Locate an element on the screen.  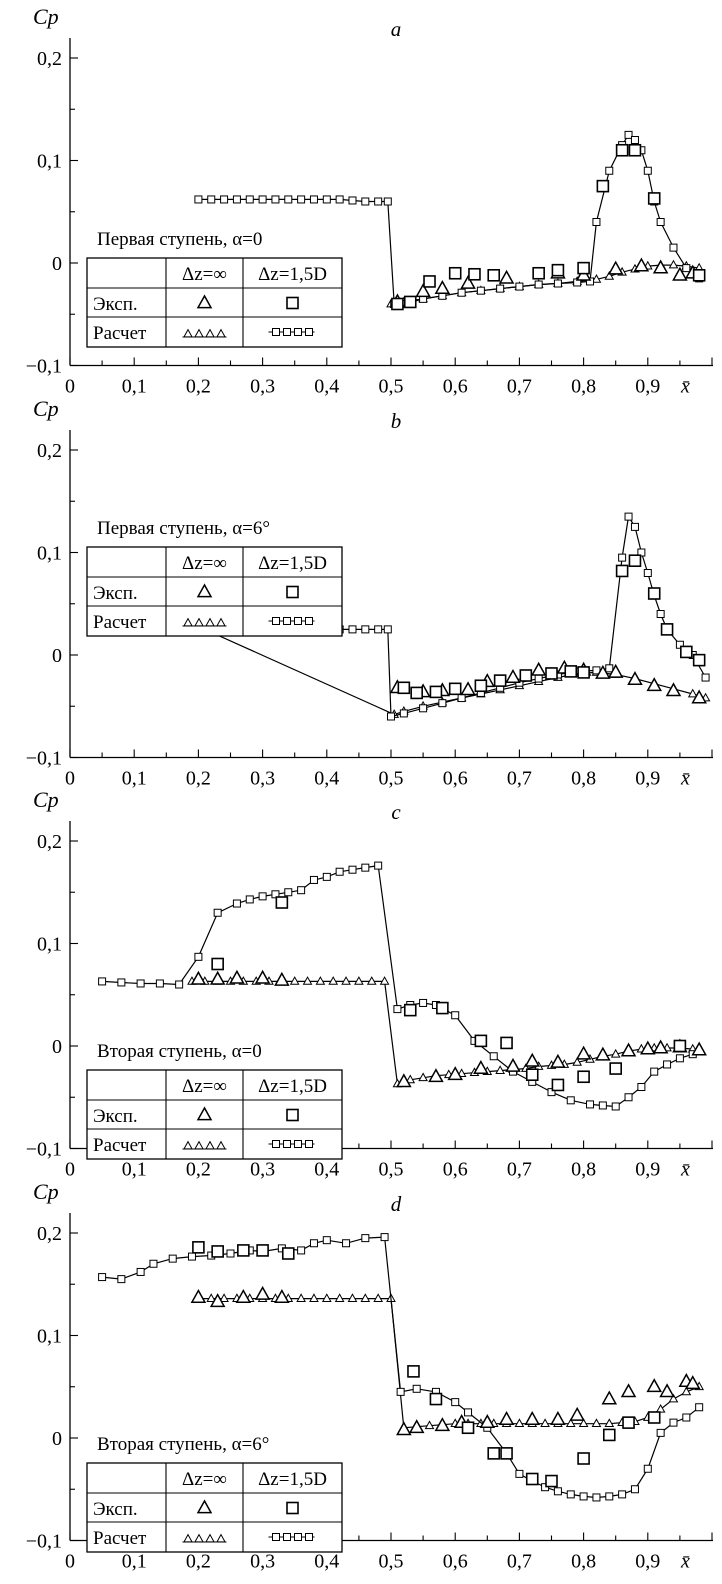
x-tick-label: 0,8 is located at coordinates (583, 1562).